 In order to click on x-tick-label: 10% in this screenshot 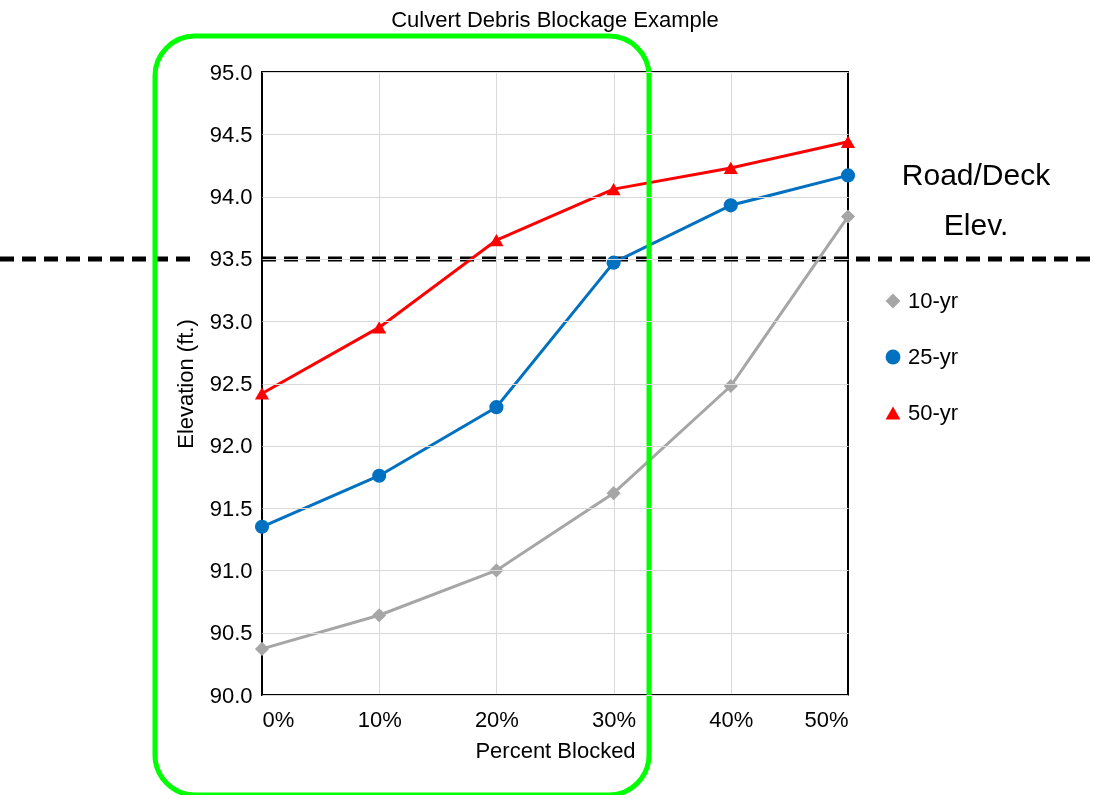, I will do `click(379, 719)`.